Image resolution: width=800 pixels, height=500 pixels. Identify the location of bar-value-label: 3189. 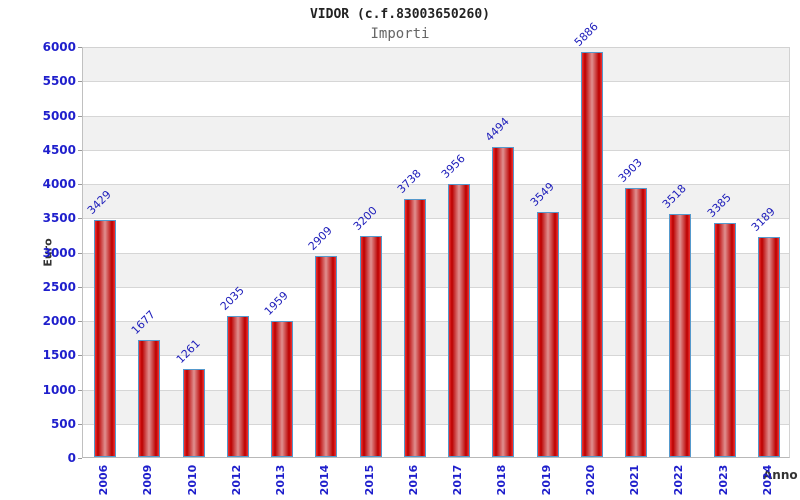
(763, 219).